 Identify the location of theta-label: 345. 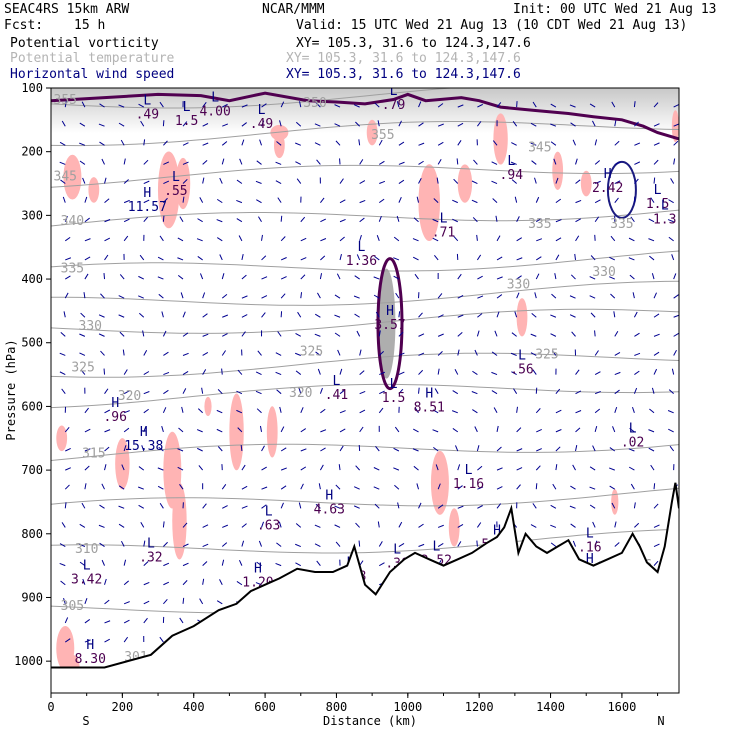
(65, 176).